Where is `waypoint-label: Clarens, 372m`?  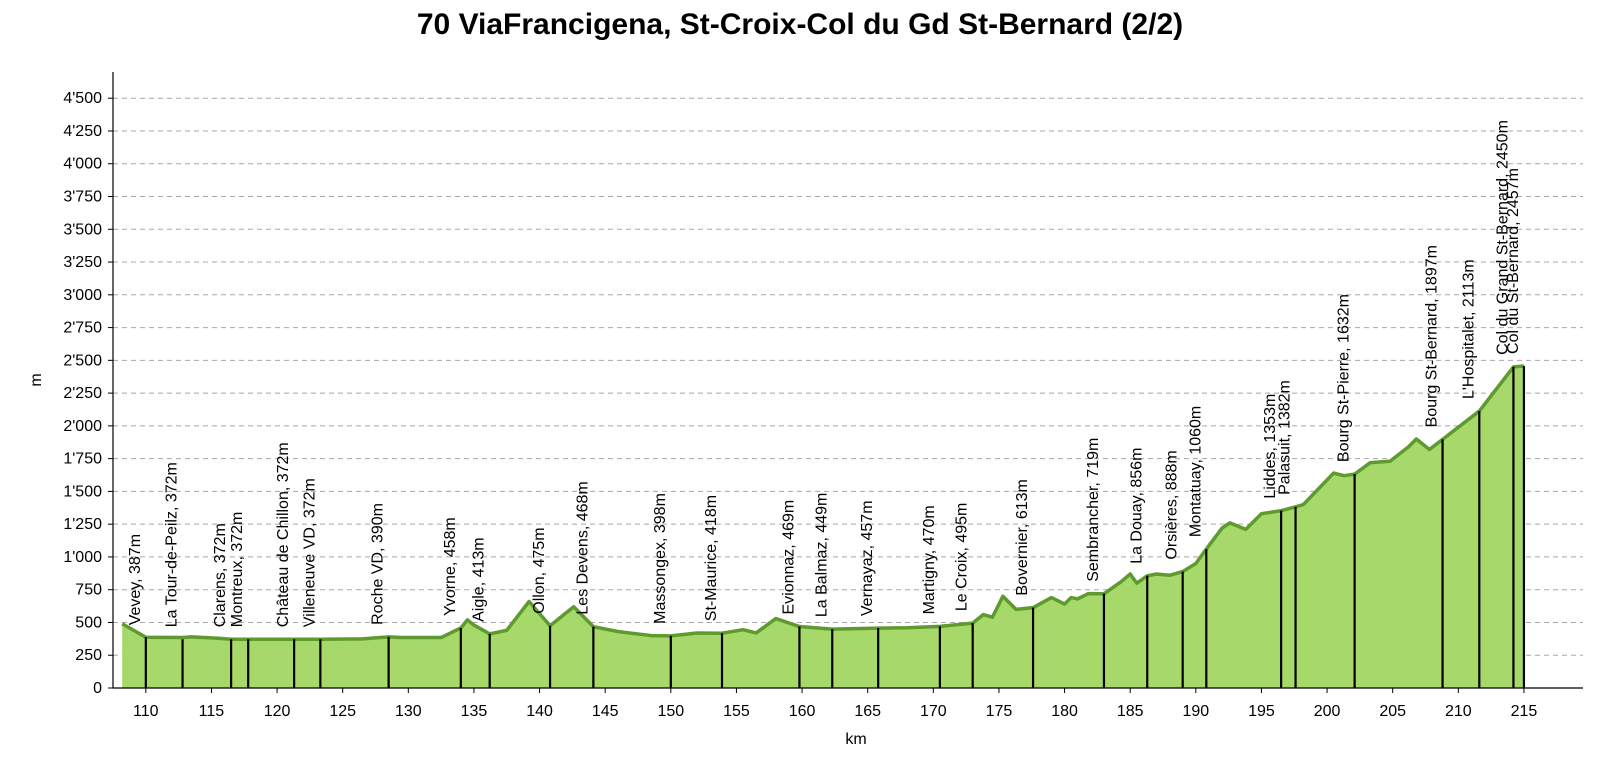 waypoint-label: Clarens, 372m is located at coordinates (220, 575).